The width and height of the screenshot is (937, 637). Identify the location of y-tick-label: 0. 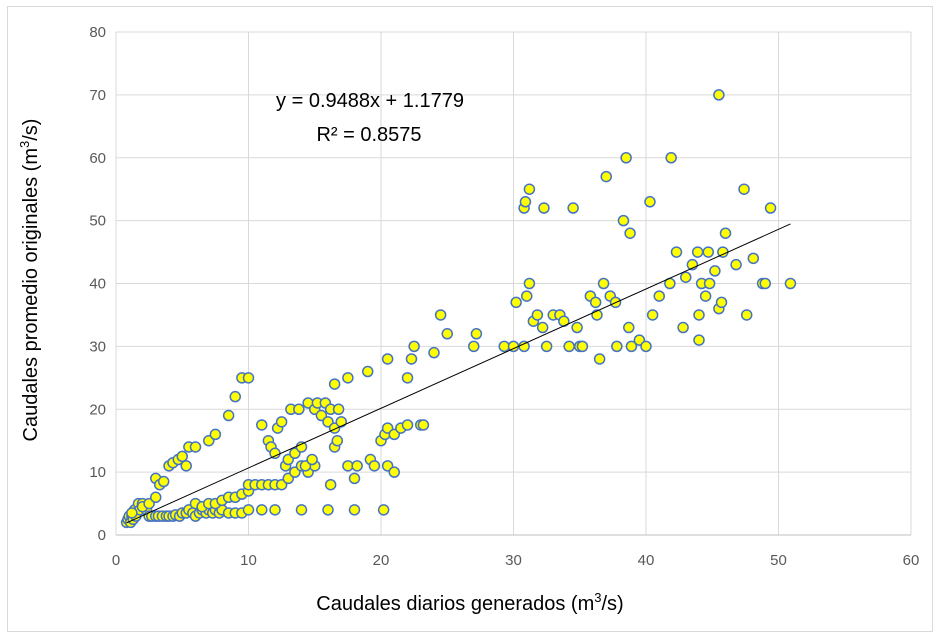
(102, 535).